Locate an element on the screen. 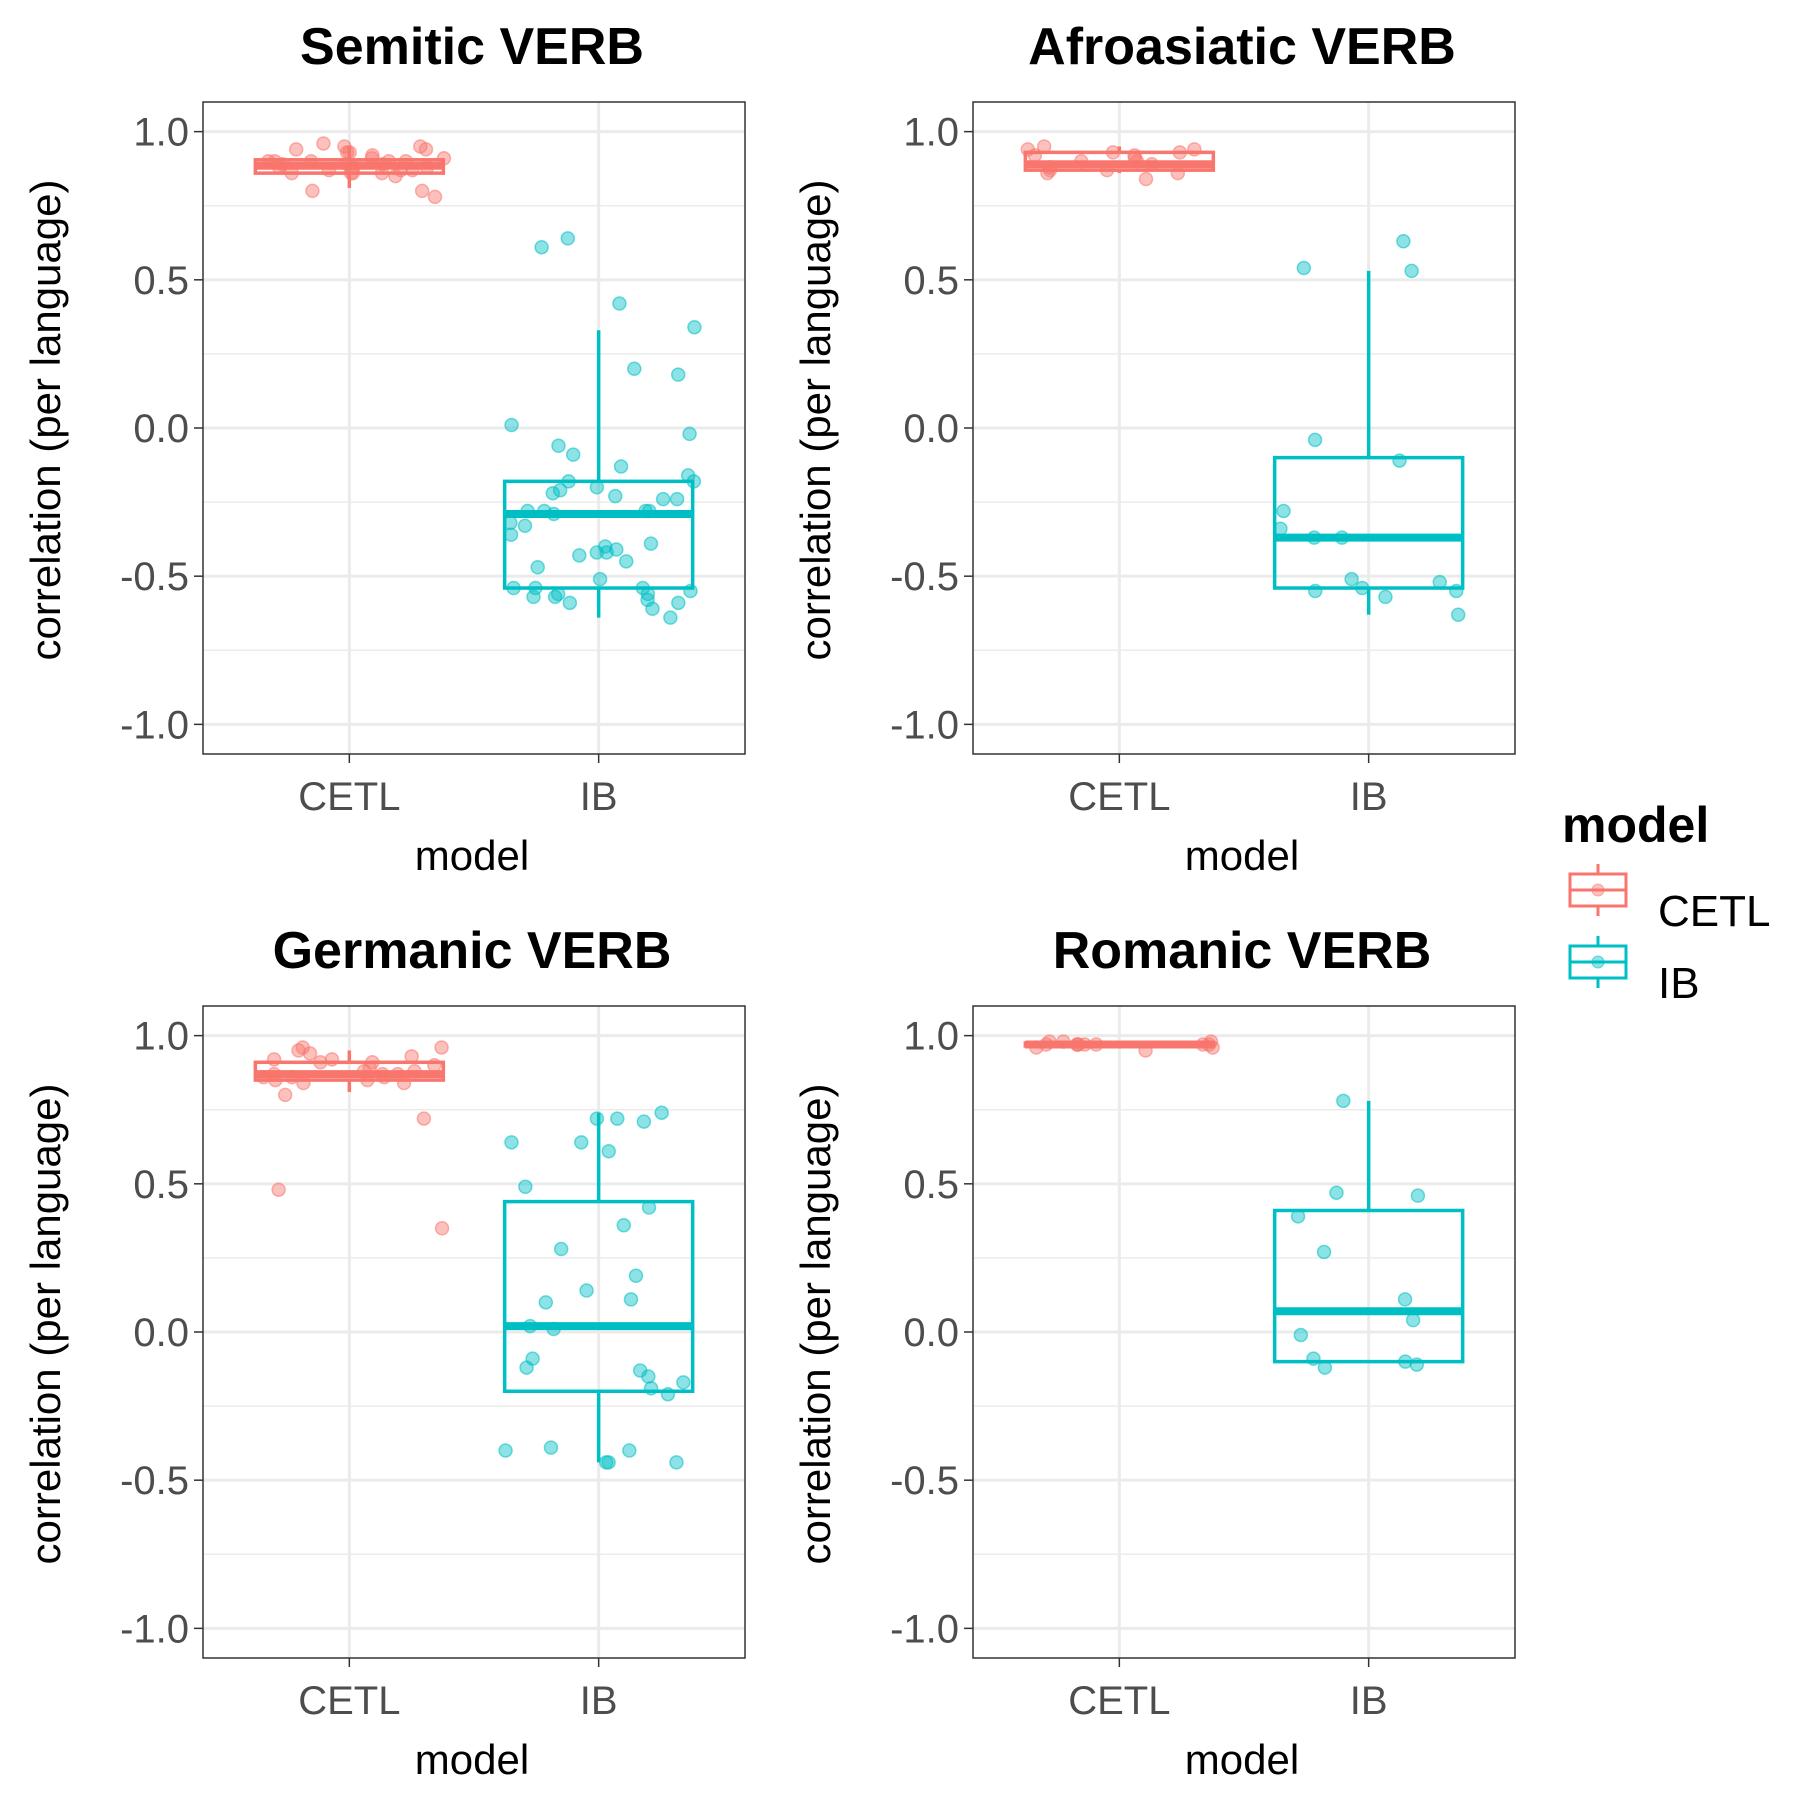  legend-key-cetl is located at coordinates (1598, 890).